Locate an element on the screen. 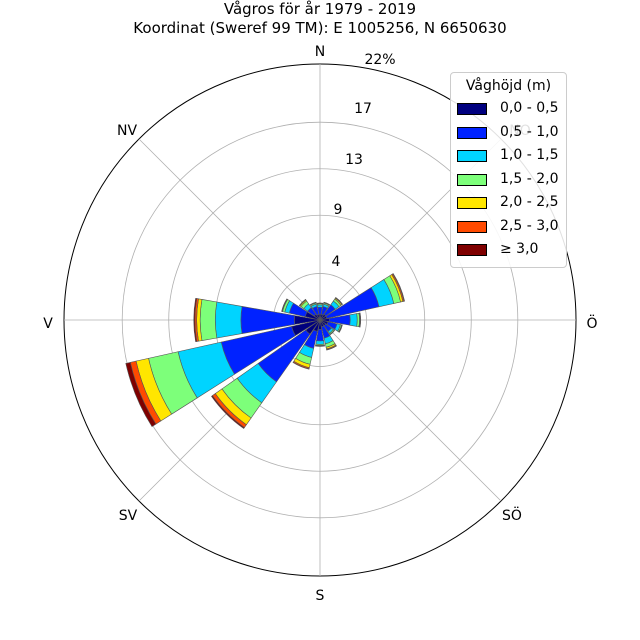 The image size is (640, 640). radial-tick-label: 22% is located at coordinates (379, 60).